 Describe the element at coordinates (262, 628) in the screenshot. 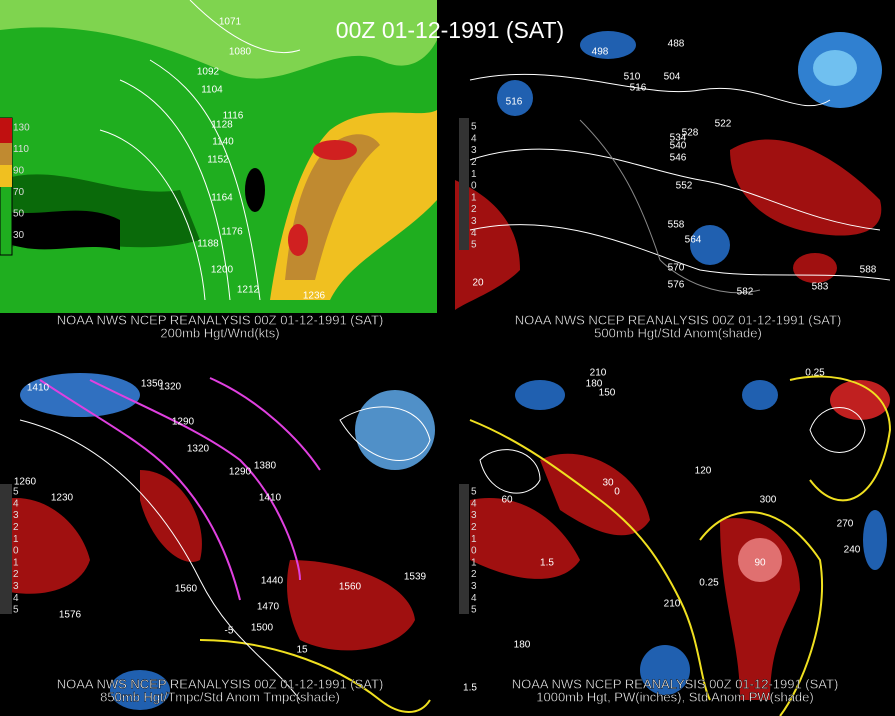

I see `contour-label: 1500` at that location.